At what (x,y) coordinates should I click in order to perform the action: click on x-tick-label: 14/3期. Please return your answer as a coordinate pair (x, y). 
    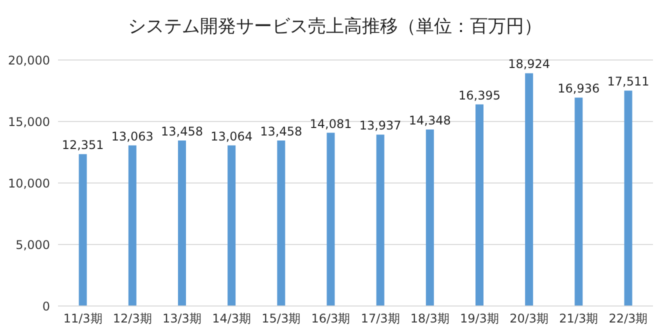
    Looking at the image, I should click on (232, 319).